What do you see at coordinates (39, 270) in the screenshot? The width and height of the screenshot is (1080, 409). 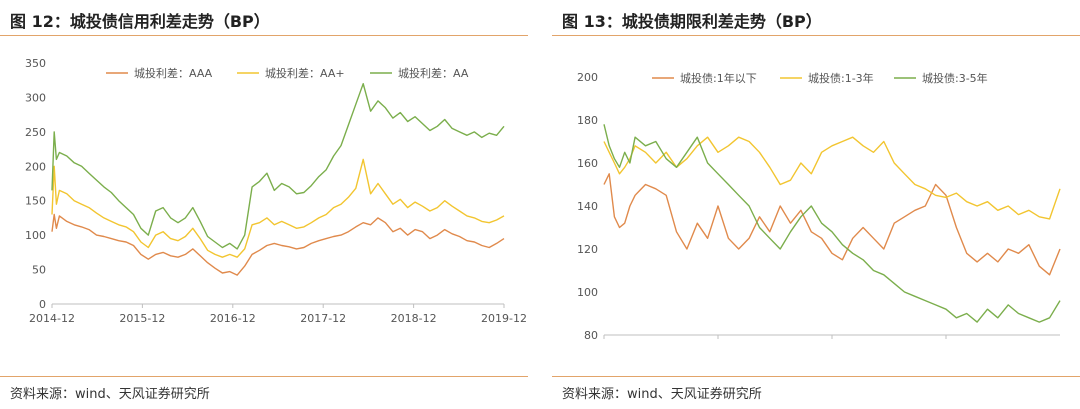 I see `y-tick-label: 50` at bounding box center [39, 270].